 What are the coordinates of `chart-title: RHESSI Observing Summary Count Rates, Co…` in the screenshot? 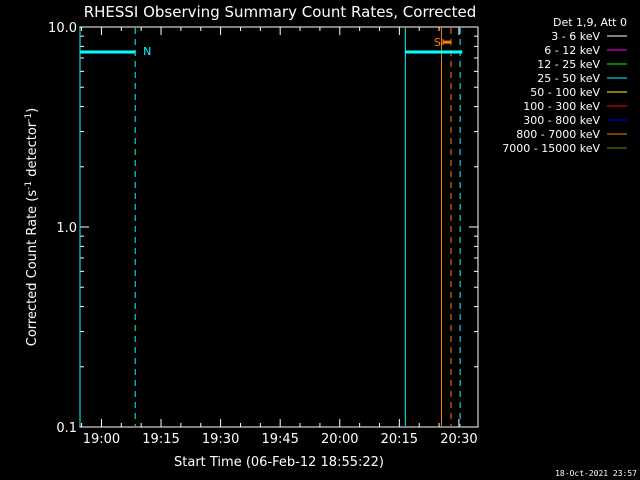 It's located at (280, 12).